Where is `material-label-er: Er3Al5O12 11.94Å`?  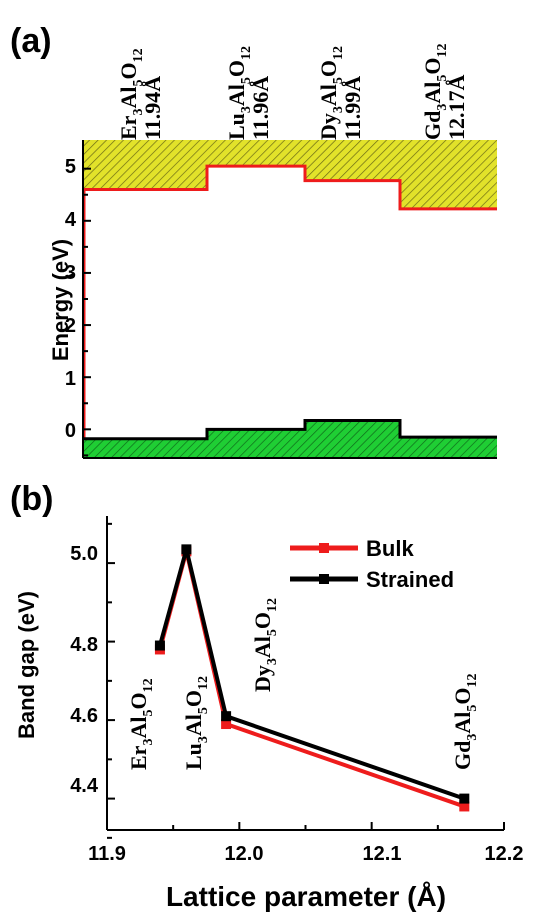 material-label-er: Er3Al5O12 11.94Å is located at coordinates (140, 94).